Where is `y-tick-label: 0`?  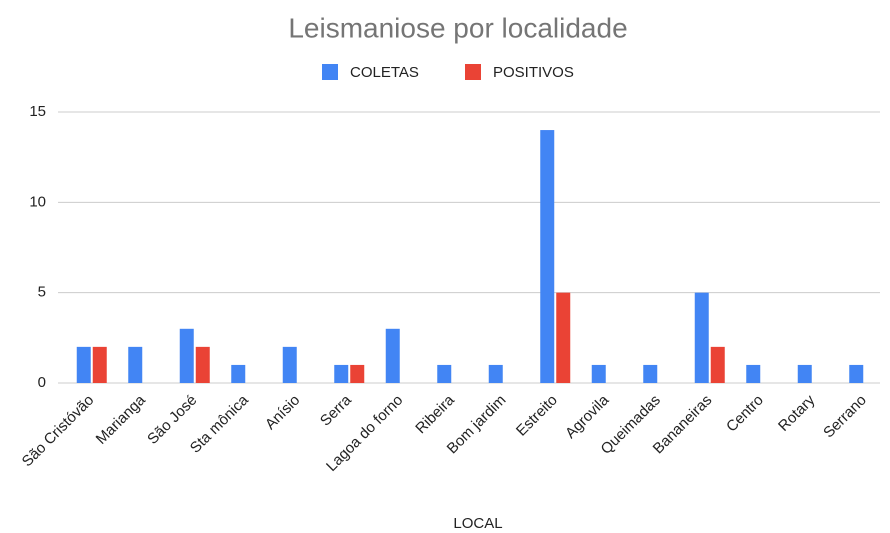
y-tick-label: 0 is located at coordinates (42, 382).